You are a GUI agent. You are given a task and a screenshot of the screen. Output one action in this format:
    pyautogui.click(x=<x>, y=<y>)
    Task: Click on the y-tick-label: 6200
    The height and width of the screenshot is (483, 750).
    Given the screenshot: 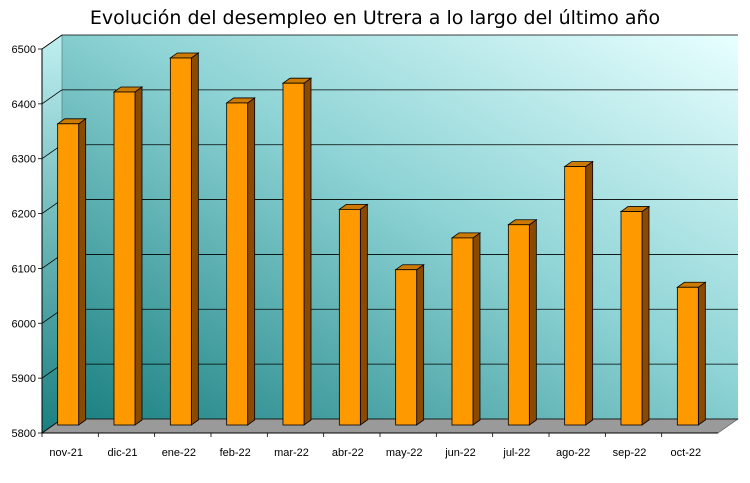 What is the action you would take?
    pyautogui.click(x=24, y=215)
    